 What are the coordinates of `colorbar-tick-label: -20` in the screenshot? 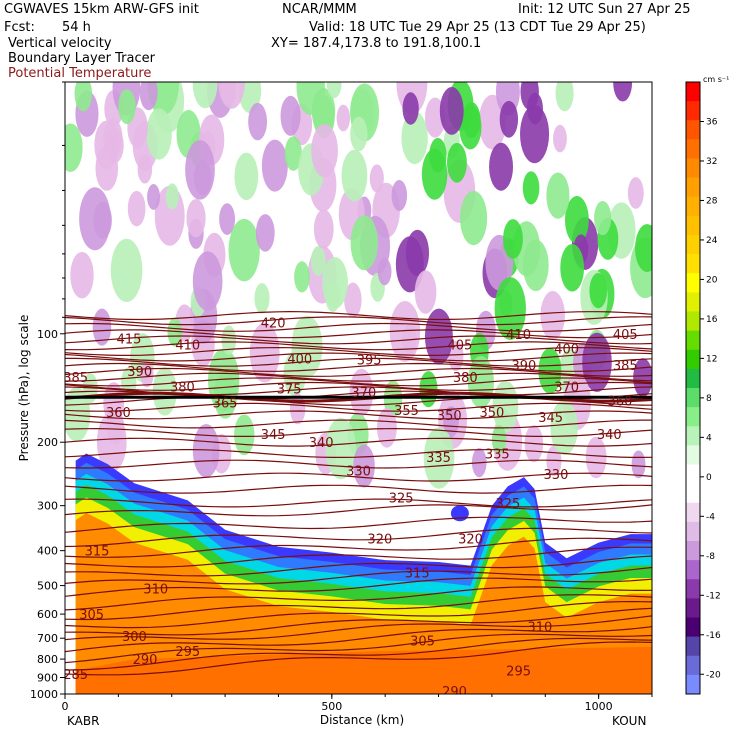 It's located at (713, 675).